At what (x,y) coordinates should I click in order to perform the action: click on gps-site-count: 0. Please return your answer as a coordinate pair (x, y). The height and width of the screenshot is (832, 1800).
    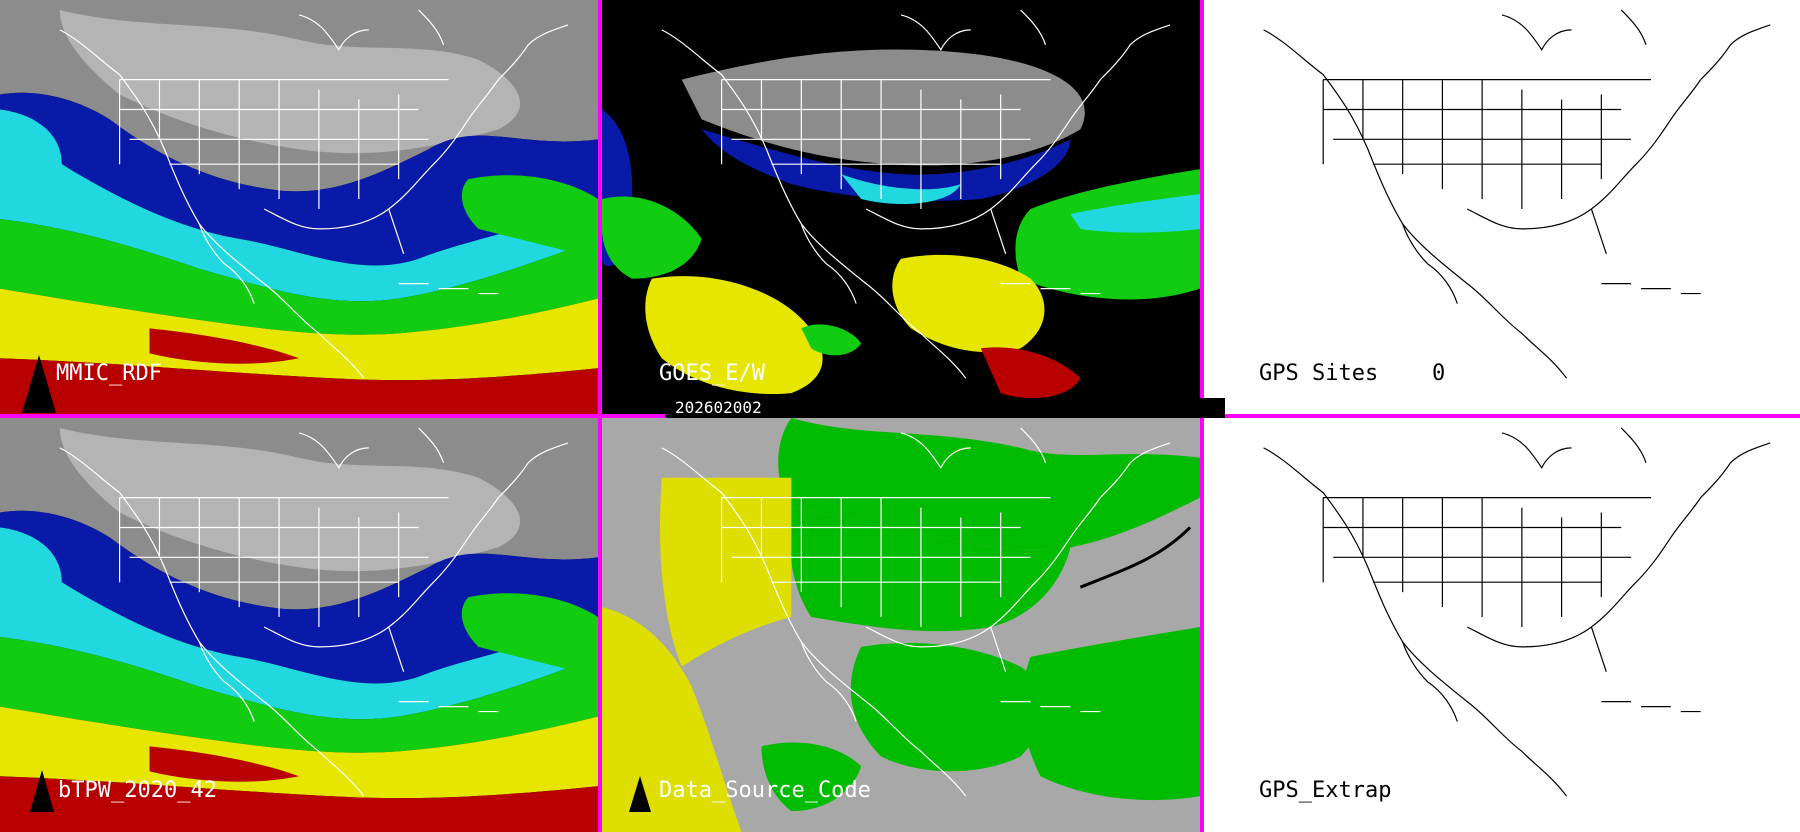
    Looking at the image, I should click on (1439, 373).